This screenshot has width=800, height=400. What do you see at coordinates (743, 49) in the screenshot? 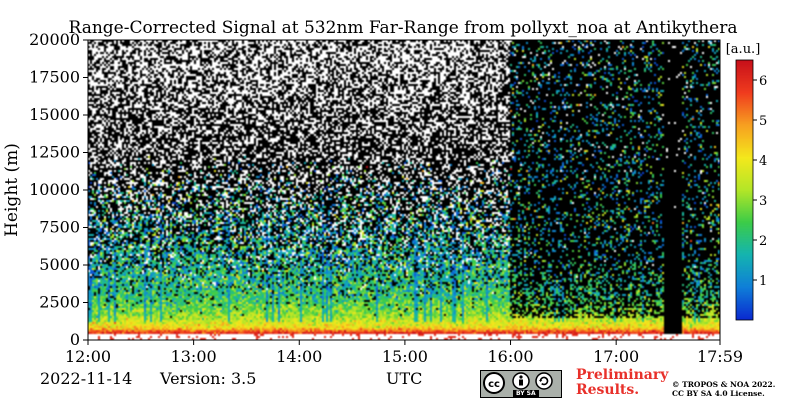
I see `colorbar-unit: [a.u.]` at bounding box center [743, 49].